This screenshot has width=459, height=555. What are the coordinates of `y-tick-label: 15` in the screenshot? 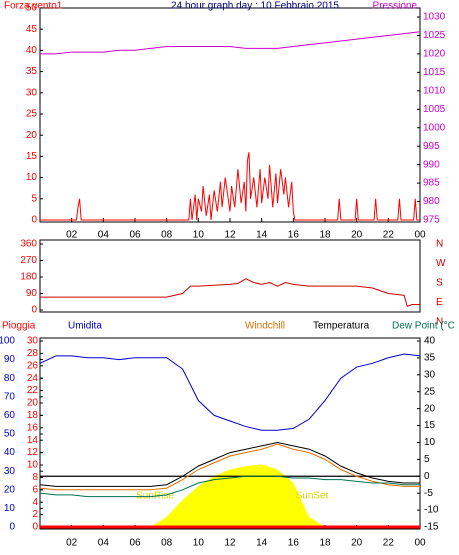 It's located at (32, 156).